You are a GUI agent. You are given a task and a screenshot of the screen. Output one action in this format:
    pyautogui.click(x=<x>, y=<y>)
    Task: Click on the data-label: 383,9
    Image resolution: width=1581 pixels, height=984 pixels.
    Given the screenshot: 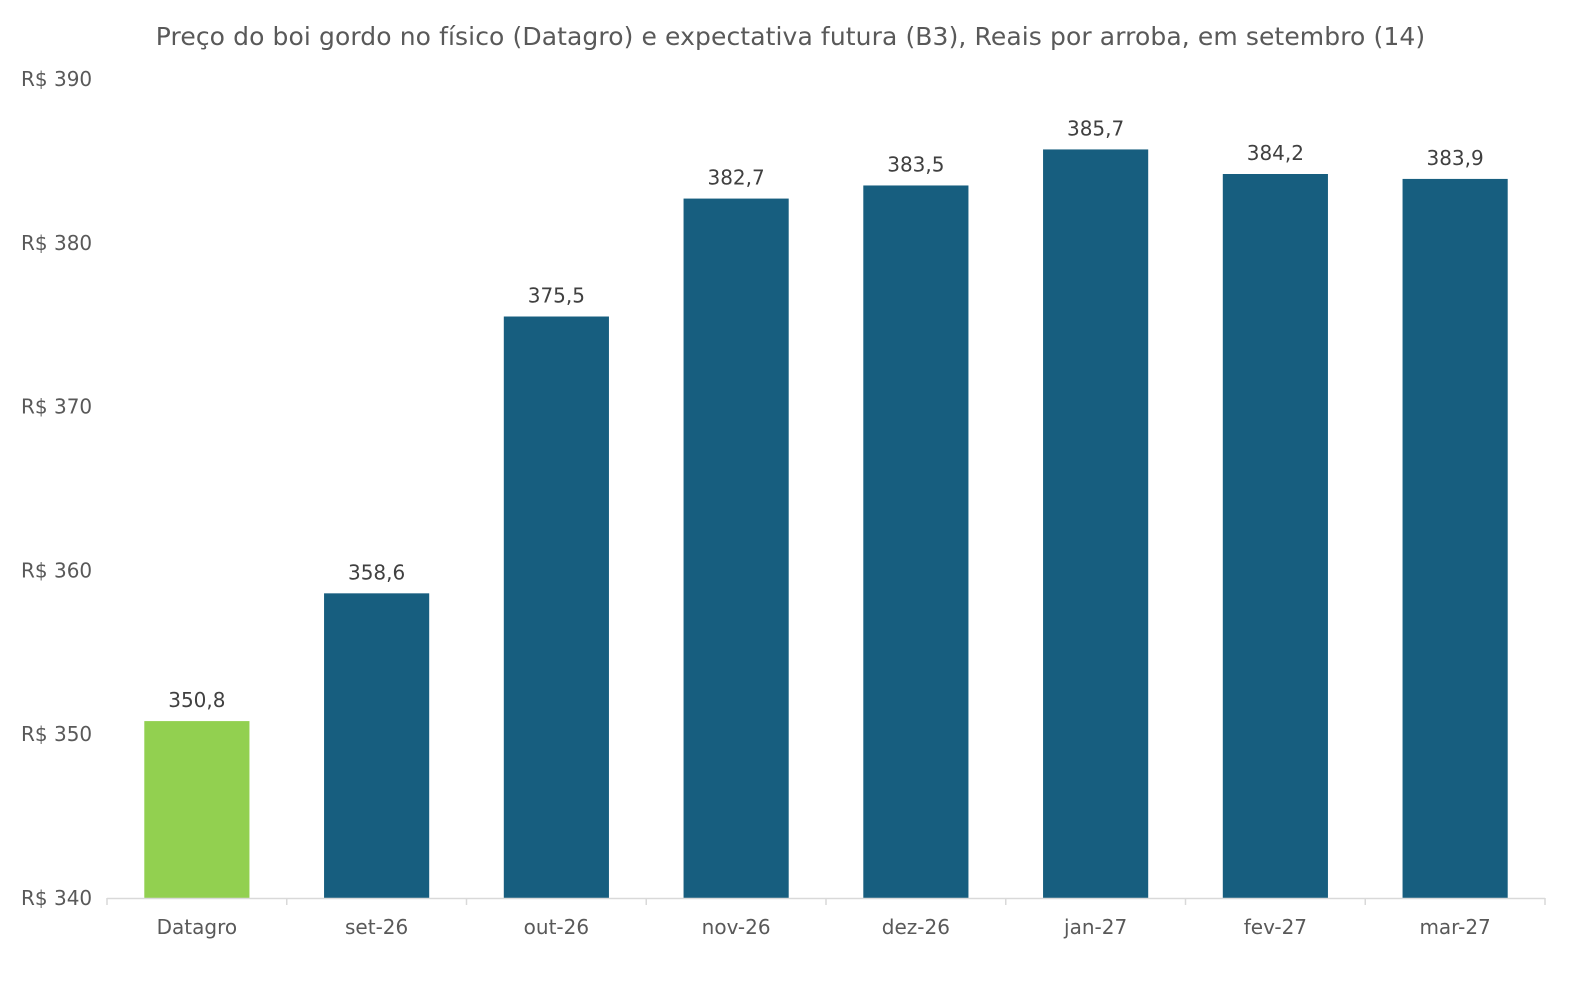 What is the action you would take?
    pyautogui.click(x=1454, y=158)
    